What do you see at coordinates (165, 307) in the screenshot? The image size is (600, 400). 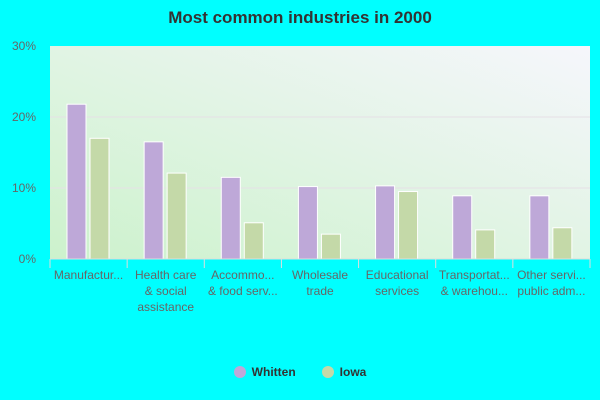 I see `x-tick-label: assistance` at bounding box center [165, 307].